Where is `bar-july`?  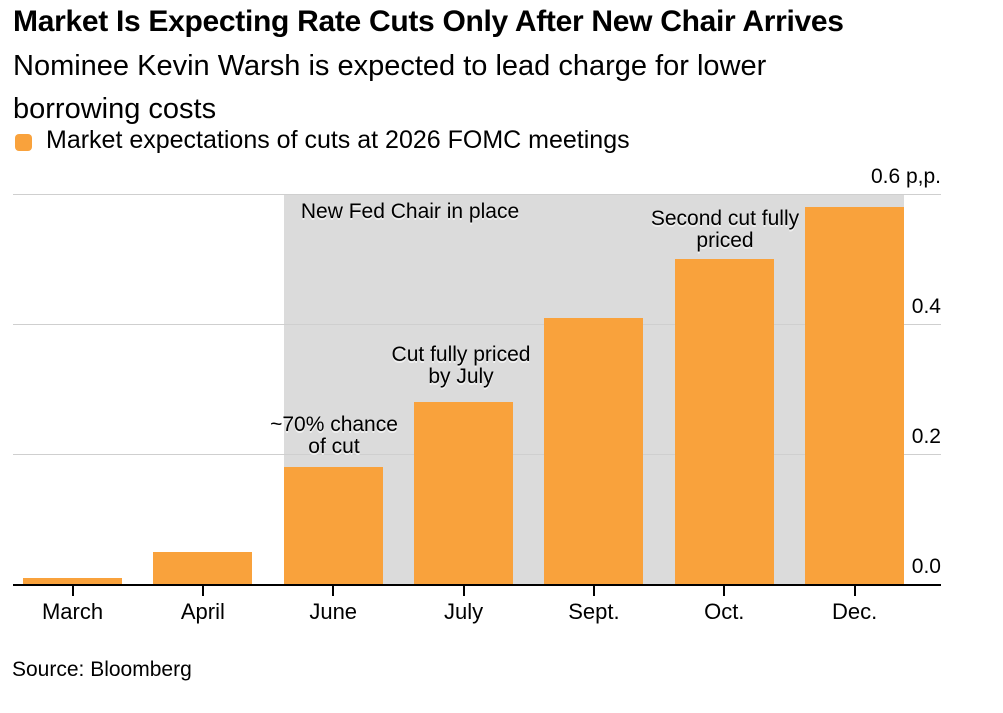 bar-july is located at coordinates (464, 494).